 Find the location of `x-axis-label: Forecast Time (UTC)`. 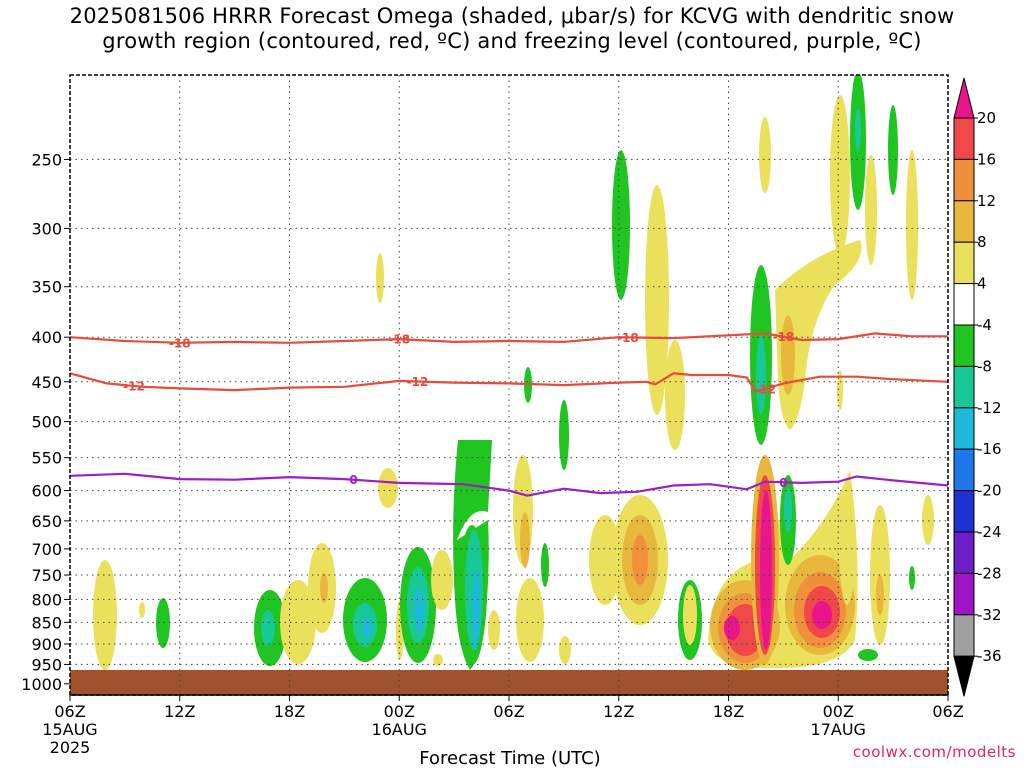

x-axis-label: Forecast Time (UTC) is located at coordinates (509, 758).